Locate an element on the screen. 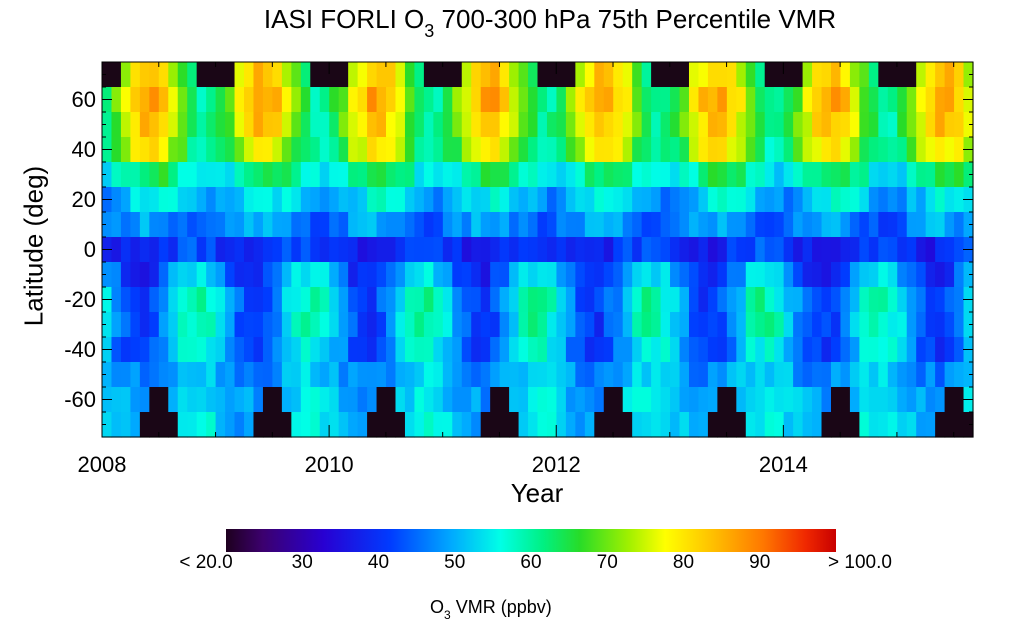 The image size is (1024, 626). colorbar-tick-label: 90 is located at coordinates (760, 562).